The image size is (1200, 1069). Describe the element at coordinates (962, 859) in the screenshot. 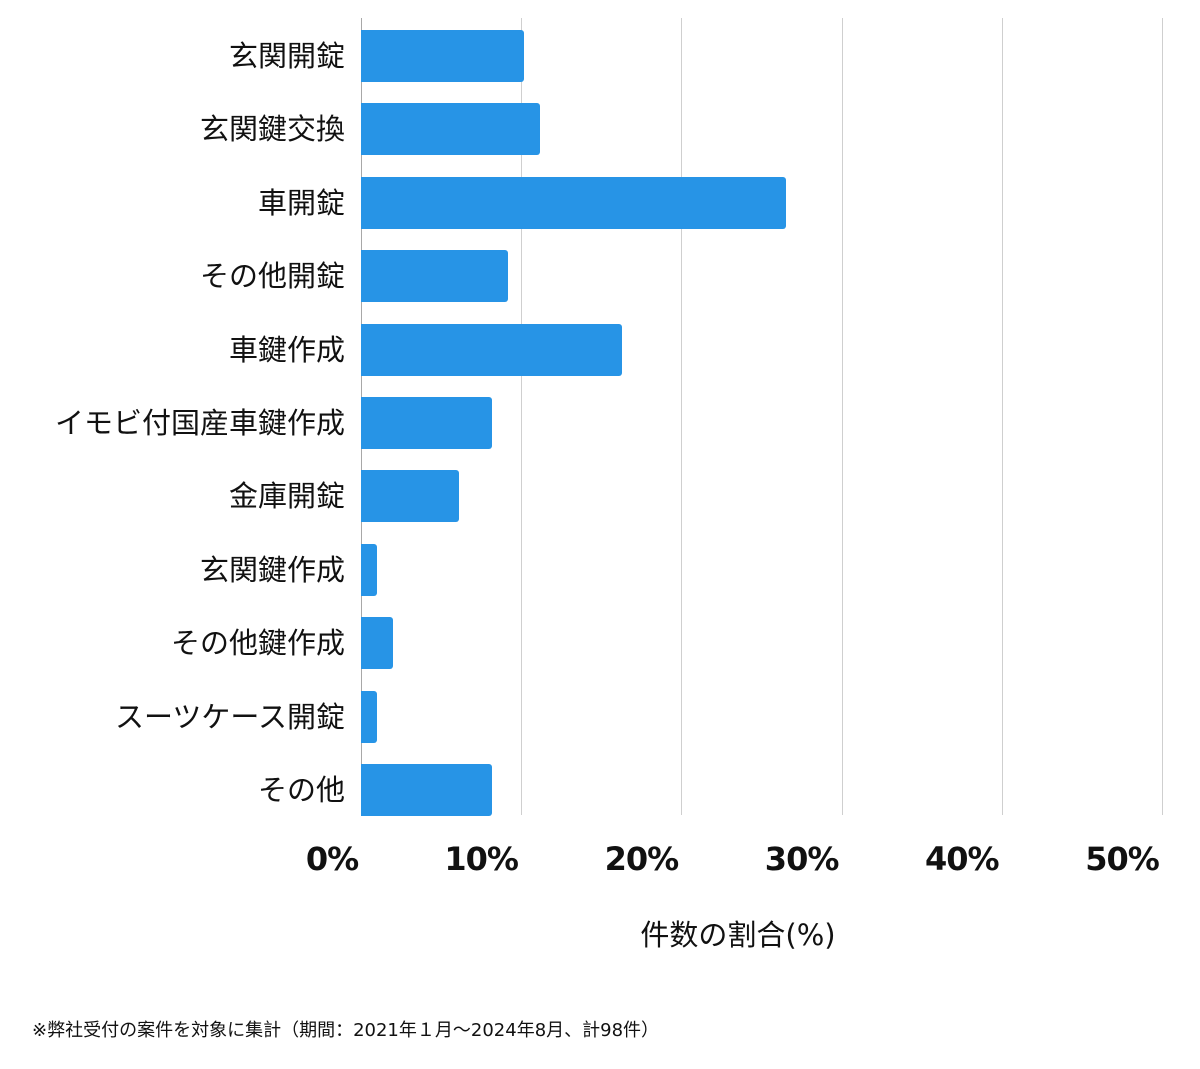

I see `x-tick-label: 40%` at that location.